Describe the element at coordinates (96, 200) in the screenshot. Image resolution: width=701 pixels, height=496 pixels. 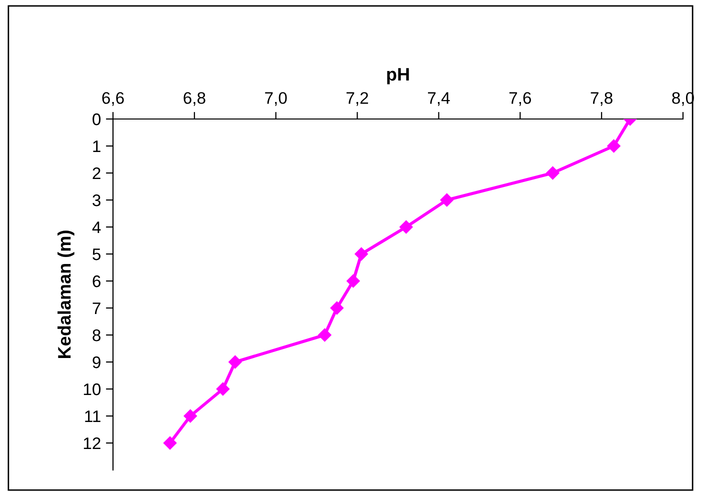
I see `y-tick-label: 3` at that location.